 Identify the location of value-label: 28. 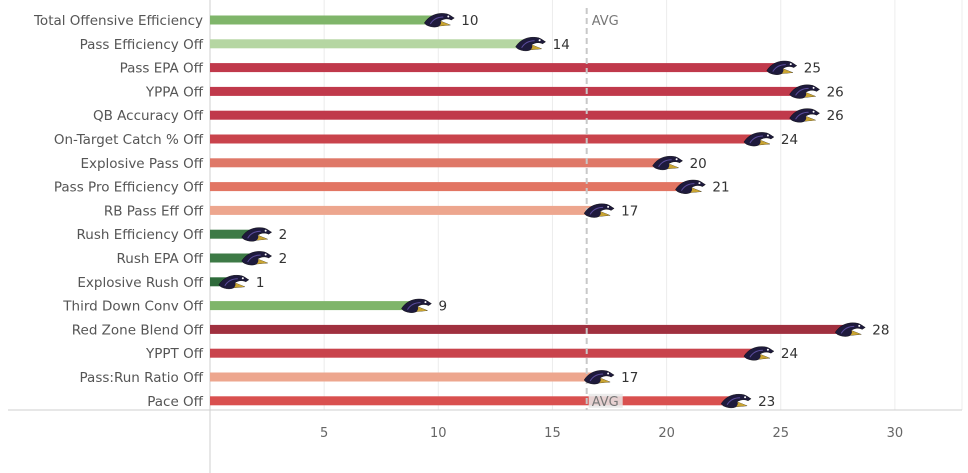
(880, 330).